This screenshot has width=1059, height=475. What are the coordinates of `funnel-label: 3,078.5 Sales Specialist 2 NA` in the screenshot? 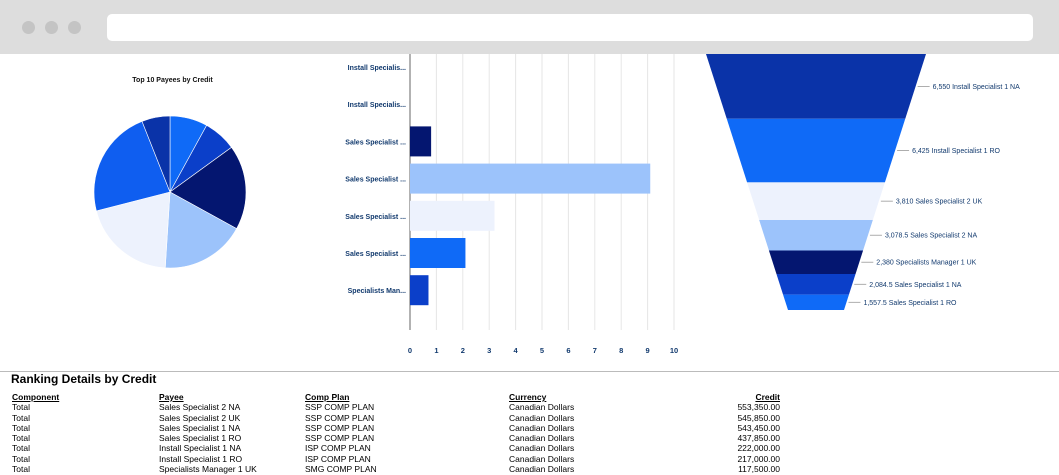 It's located at (931, 236).